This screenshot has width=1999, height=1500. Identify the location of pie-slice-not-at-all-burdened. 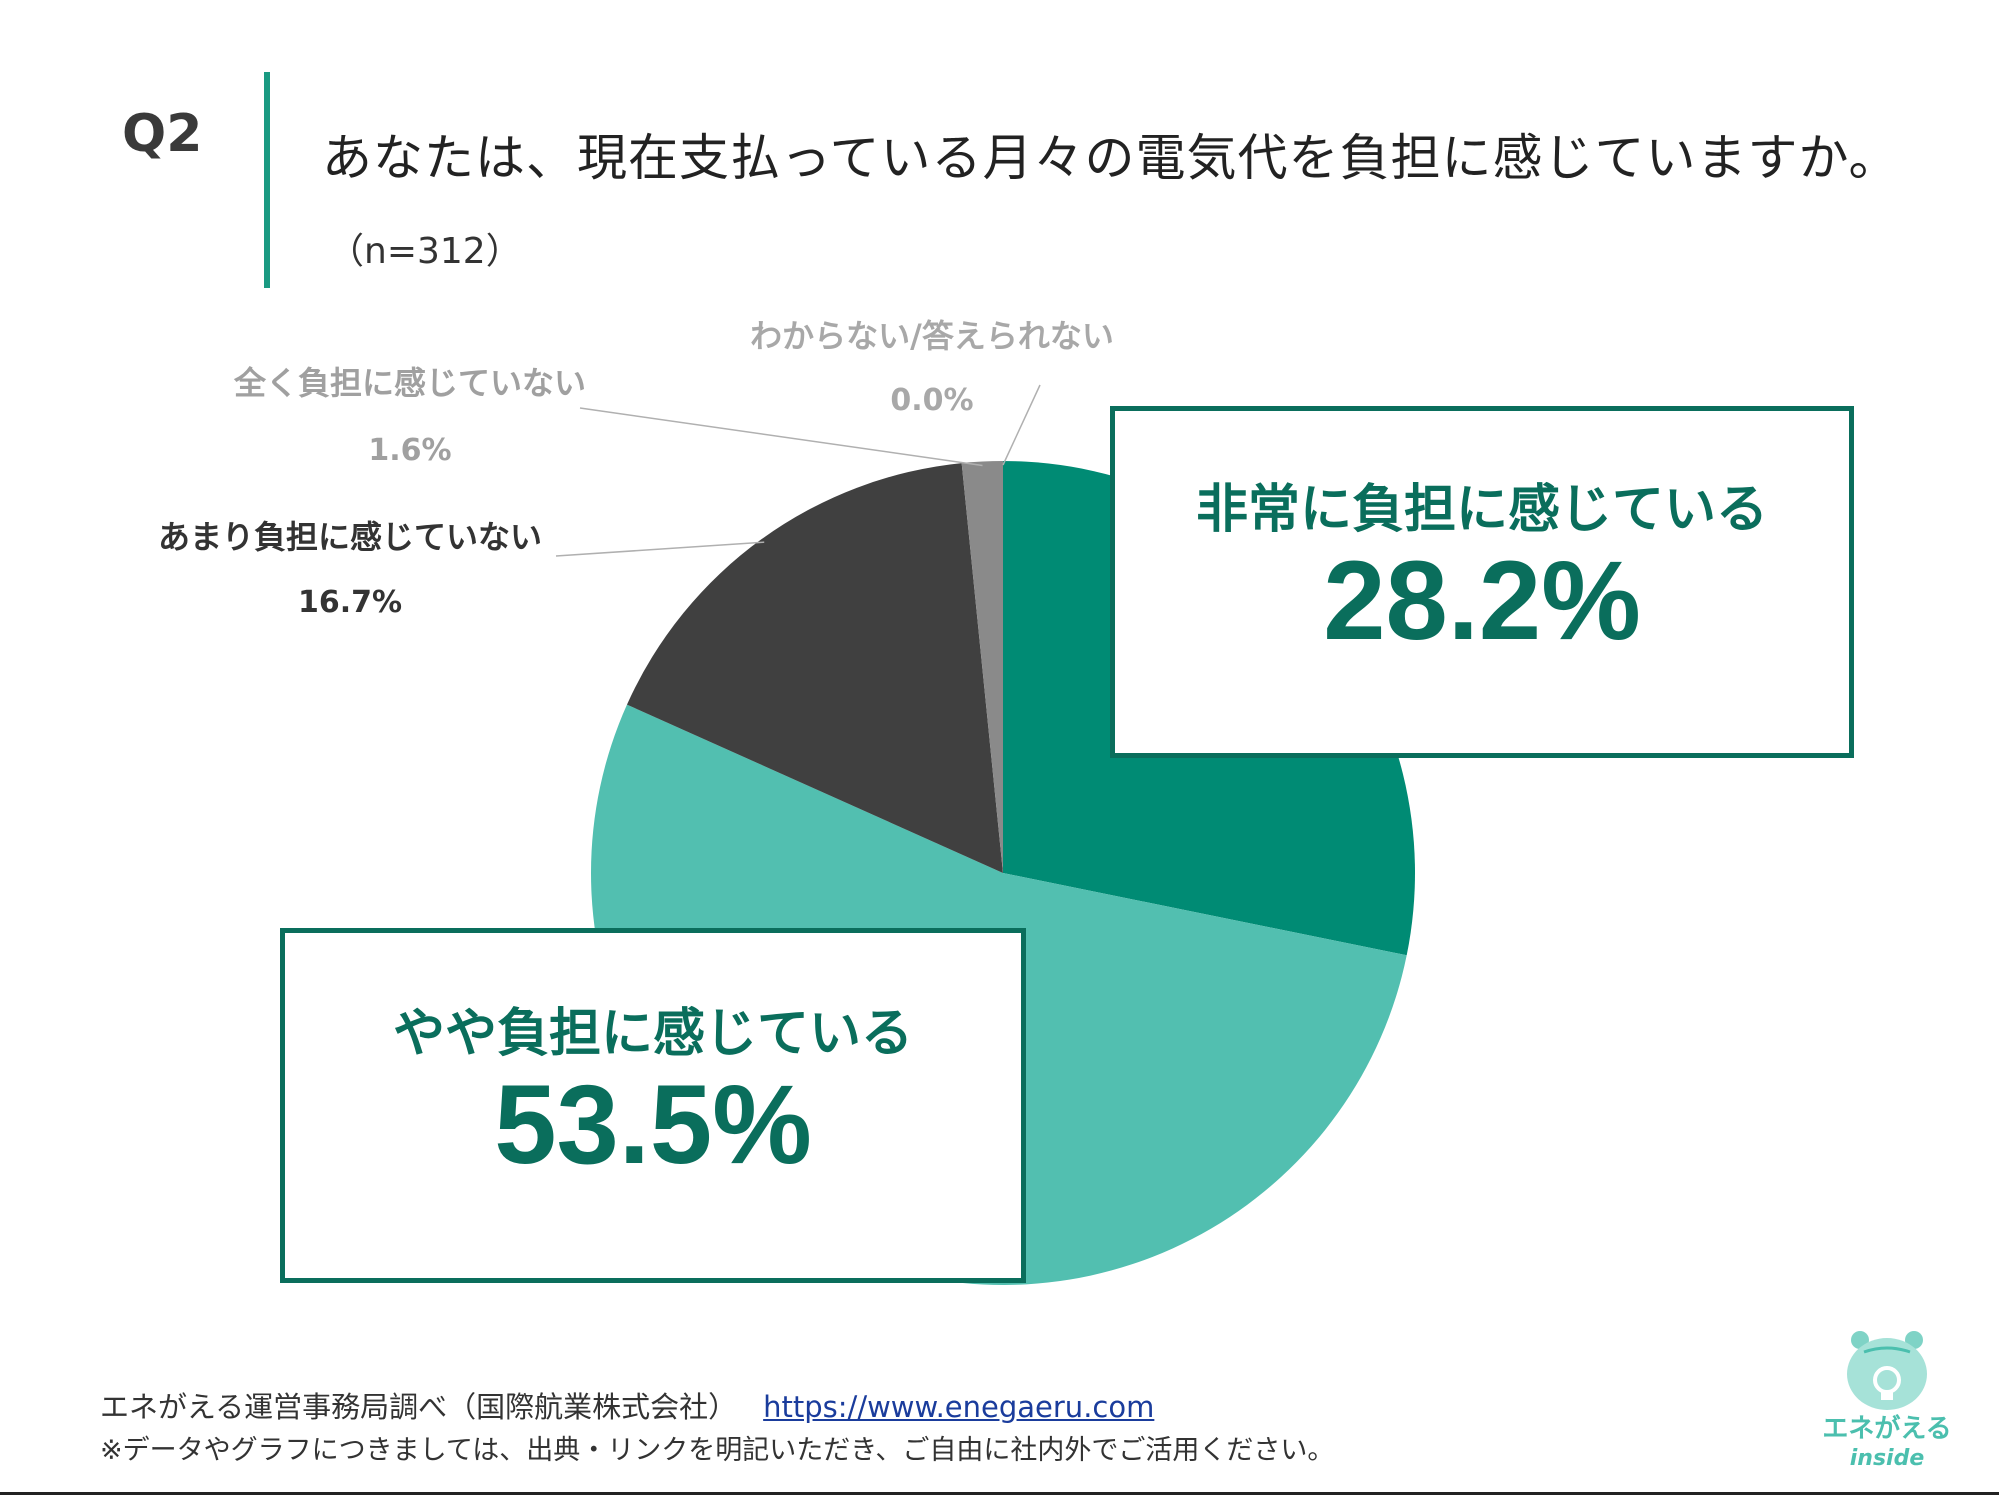
(982, 667).